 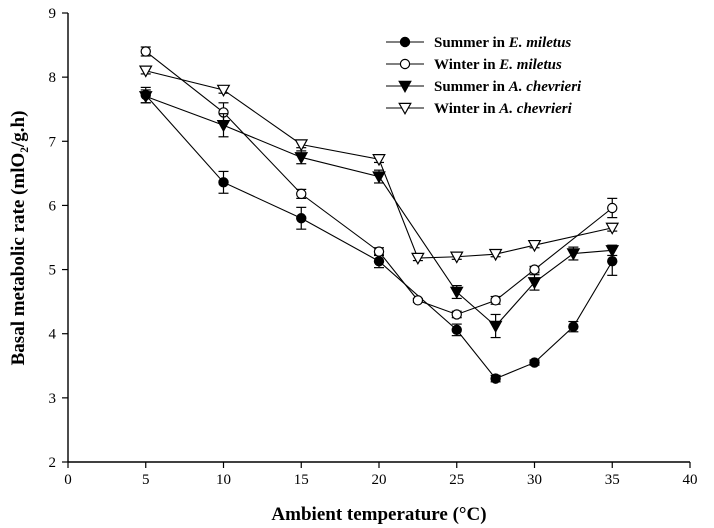 I want to click on y-tick-label: 7, so click(x=53, y=142).